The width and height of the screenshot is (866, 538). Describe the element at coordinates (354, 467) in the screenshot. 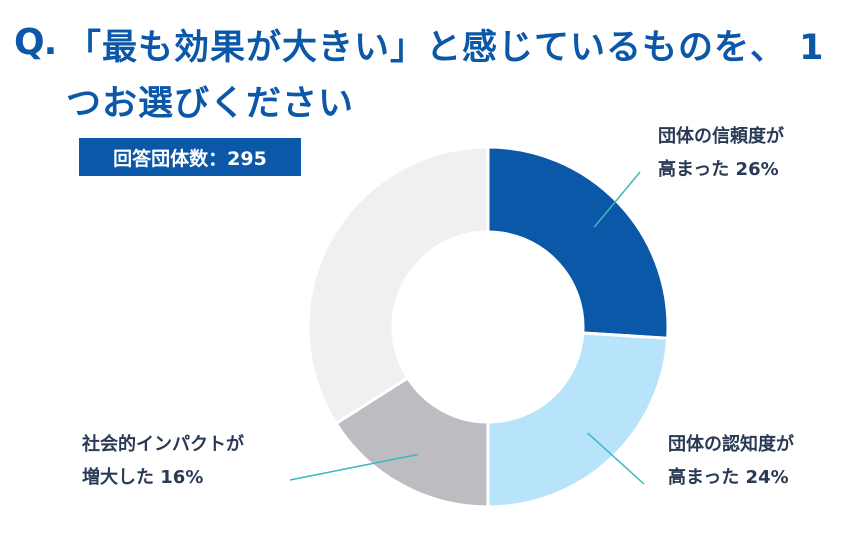

I see `leader-line-social-impact` at that location.